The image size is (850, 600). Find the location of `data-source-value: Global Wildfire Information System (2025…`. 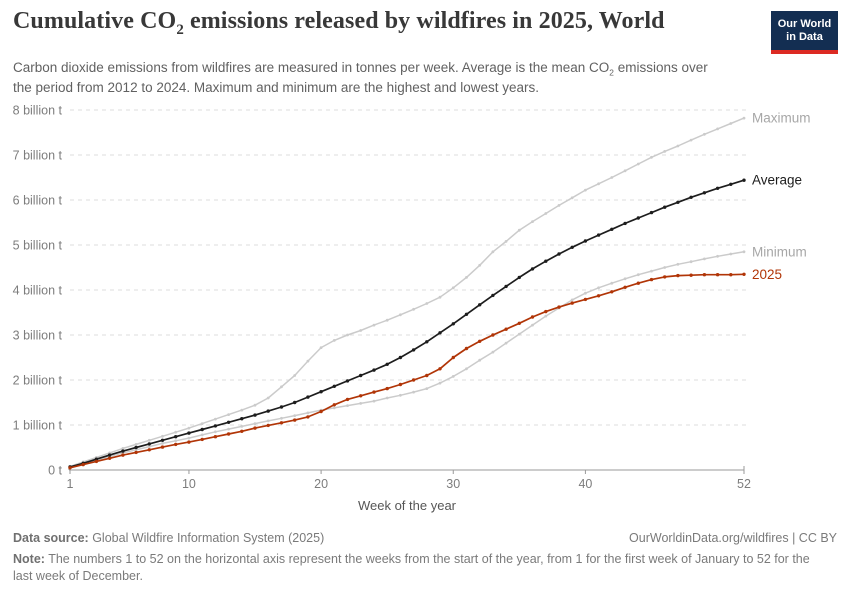

data-source-value: Global Wildfire Information System (2025… is located at coordinates (206, 538).